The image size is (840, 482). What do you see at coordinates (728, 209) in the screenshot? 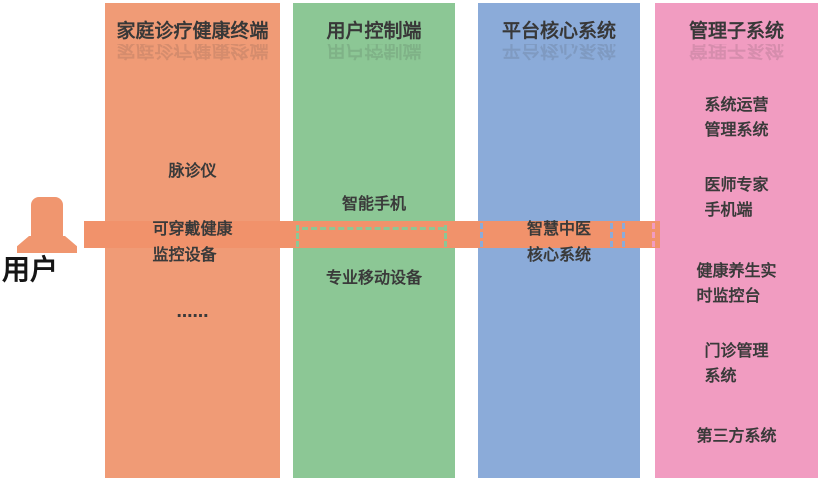
I see `item-line: 手机端` at bounding box center [728, 209].